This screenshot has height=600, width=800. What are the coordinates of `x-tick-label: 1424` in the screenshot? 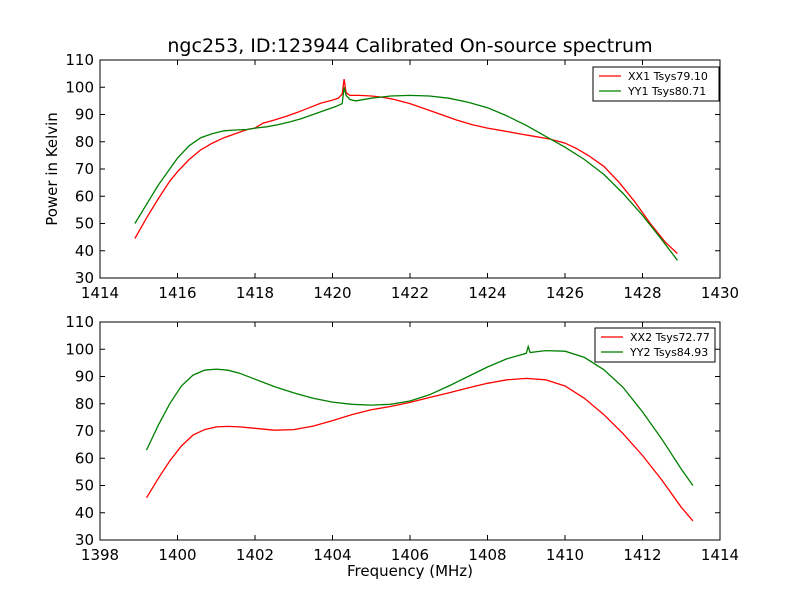 It's located at (487, 293).